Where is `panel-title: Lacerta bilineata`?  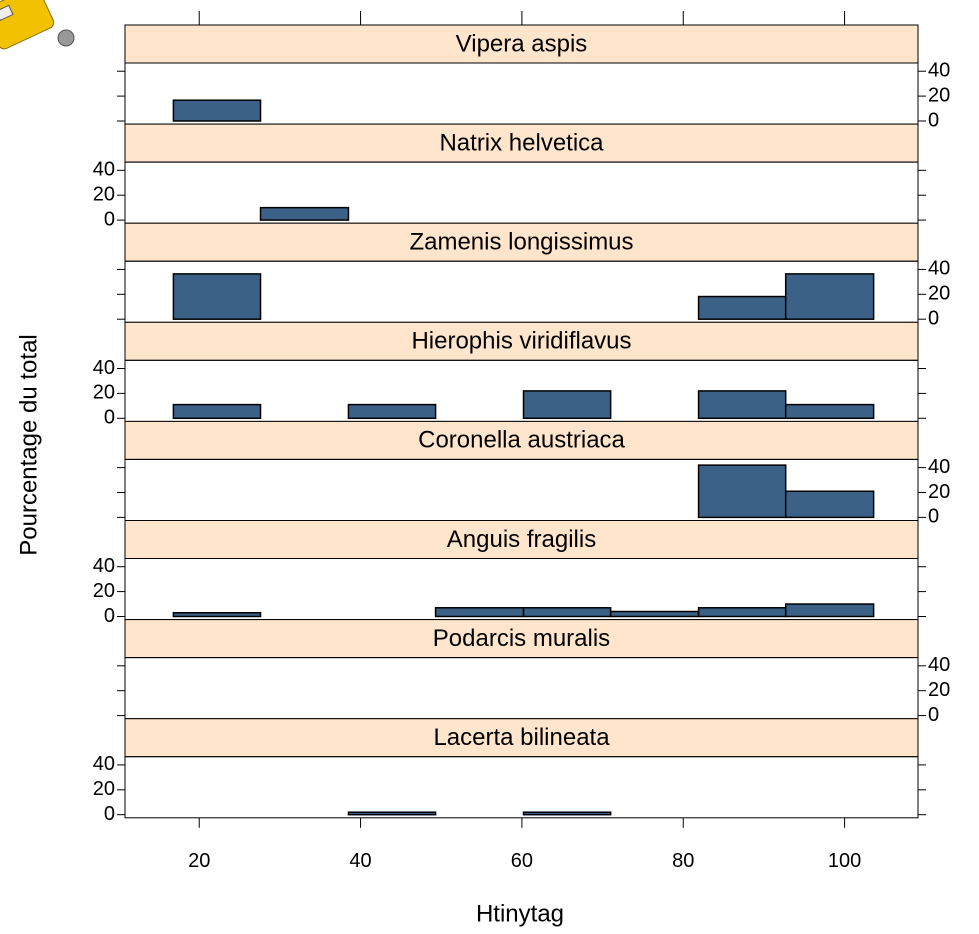 panel-title: Lacerta bilineata is located at coordinates (521, 737).